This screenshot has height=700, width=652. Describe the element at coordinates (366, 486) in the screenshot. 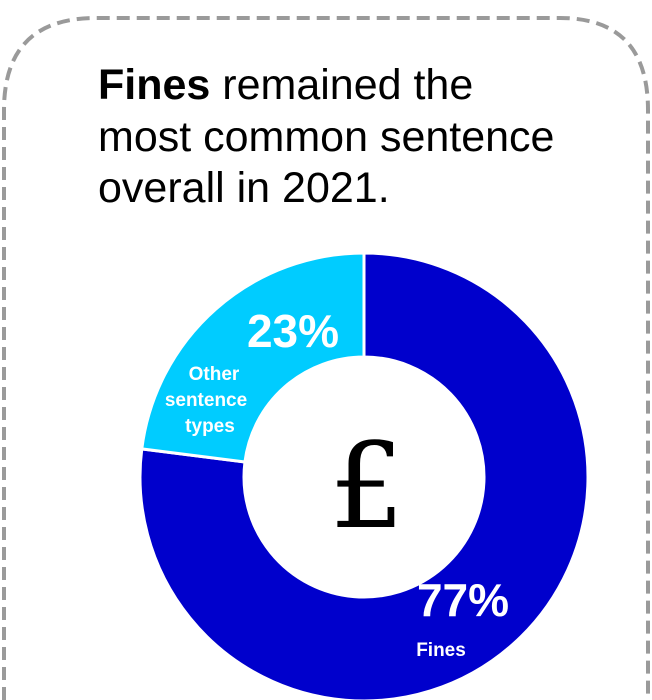

I see `pound-symbol: £` at that location.